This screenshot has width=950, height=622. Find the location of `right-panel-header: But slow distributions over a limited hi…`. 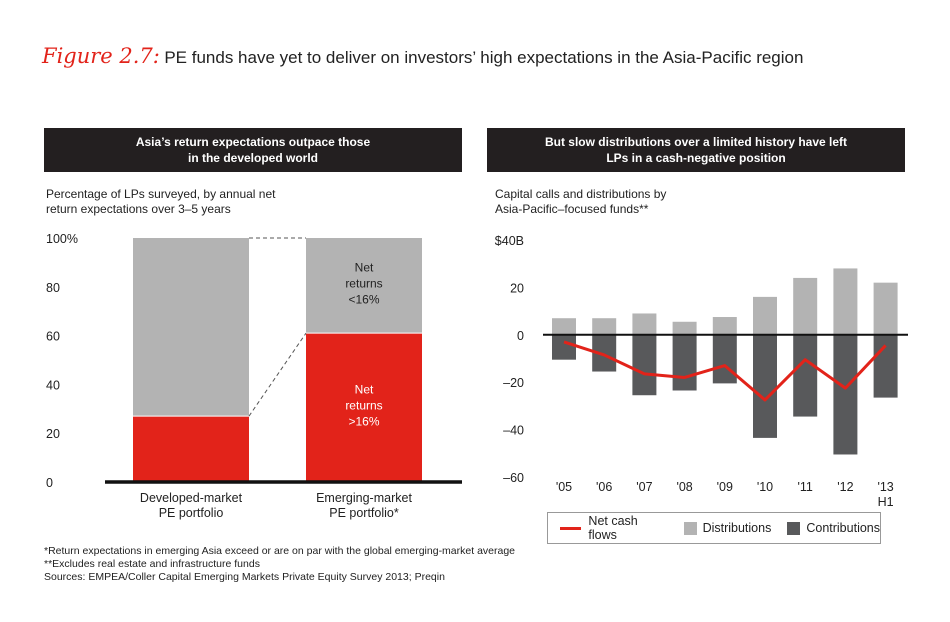

right-panel-header: But slow distributions over a limited hi… is located at coordinates (696, 150).